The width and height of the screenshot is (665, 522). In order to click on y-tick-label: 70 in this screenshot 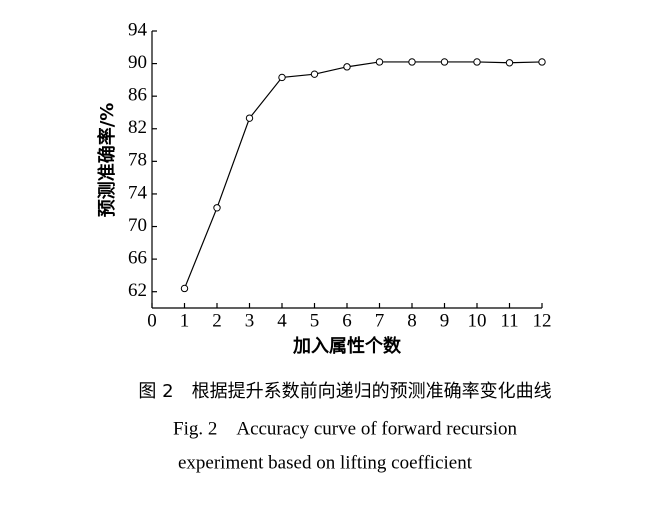, I will do `click(137, 225)`.